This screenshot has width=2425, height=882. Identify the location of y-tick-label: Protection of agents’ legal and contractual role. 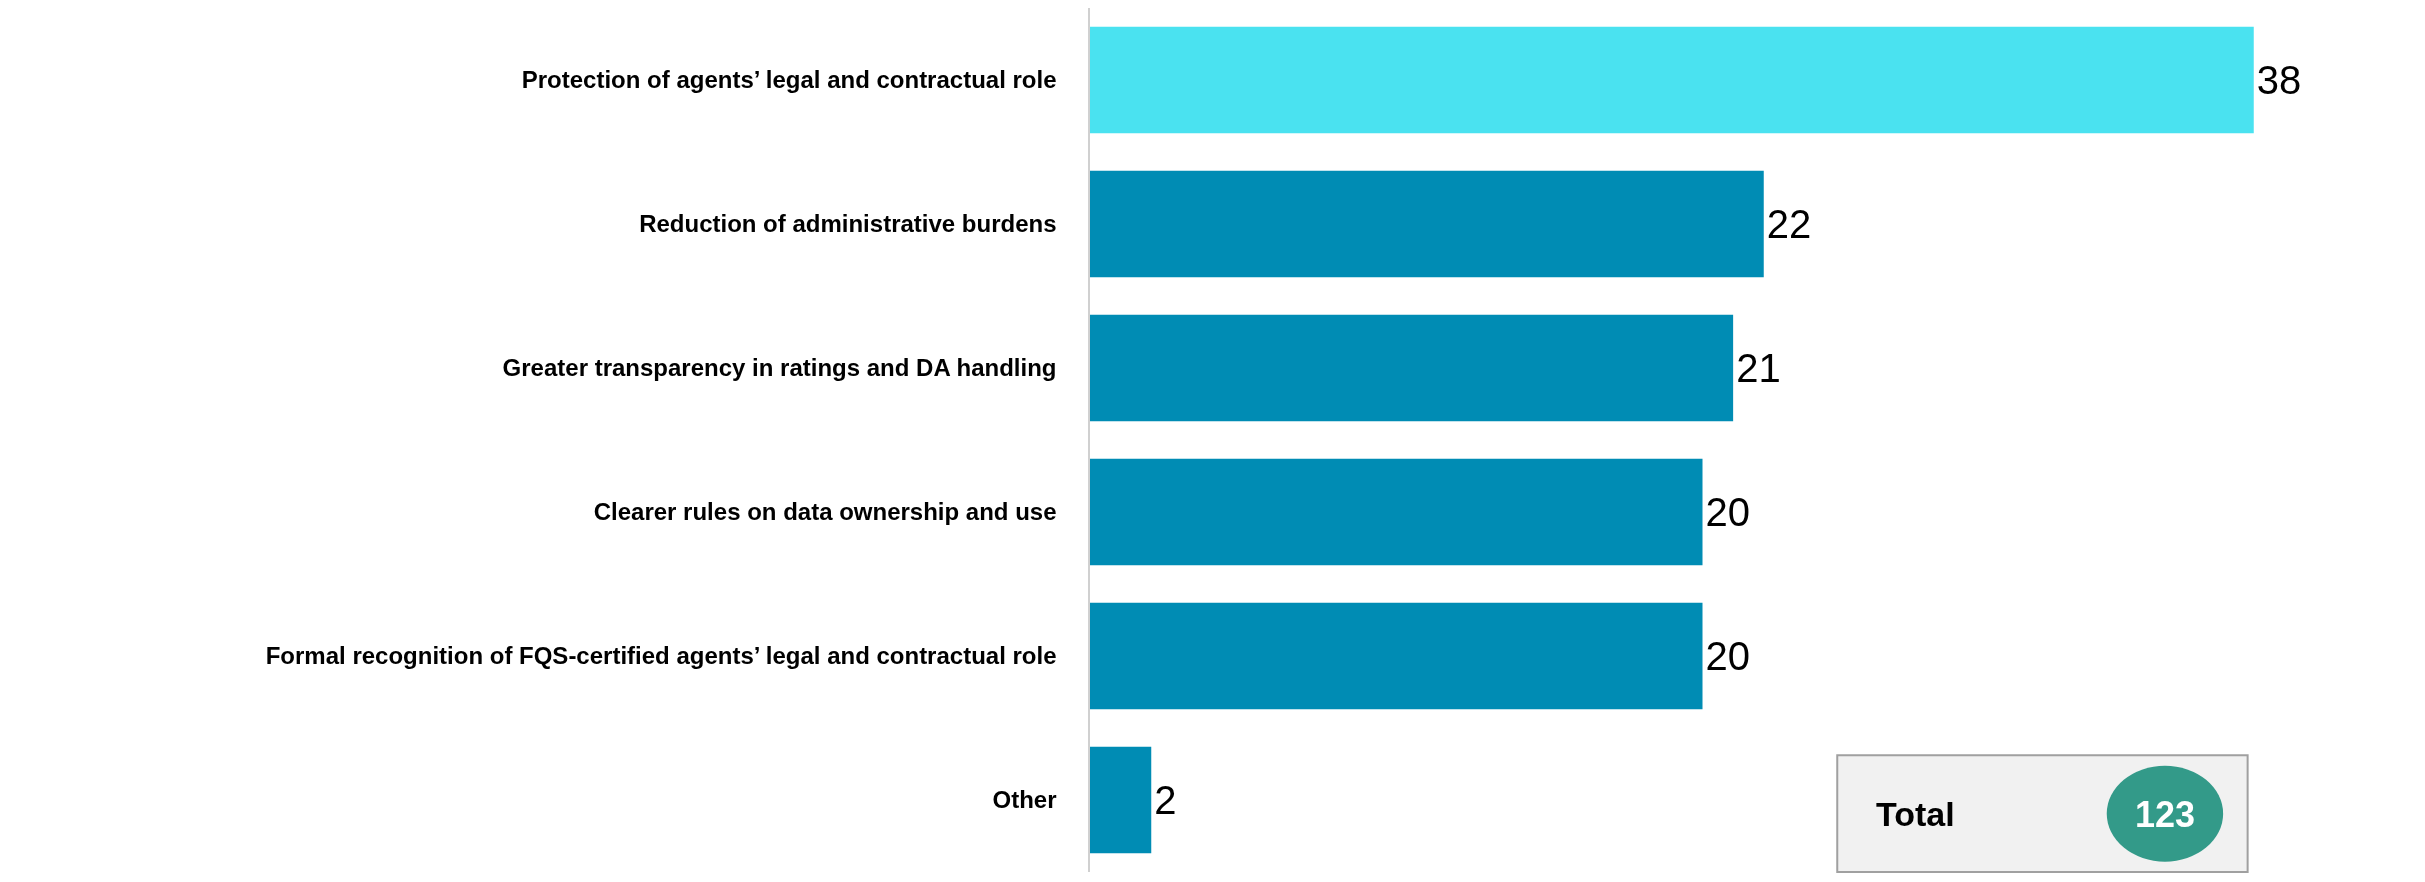
(789, 80).